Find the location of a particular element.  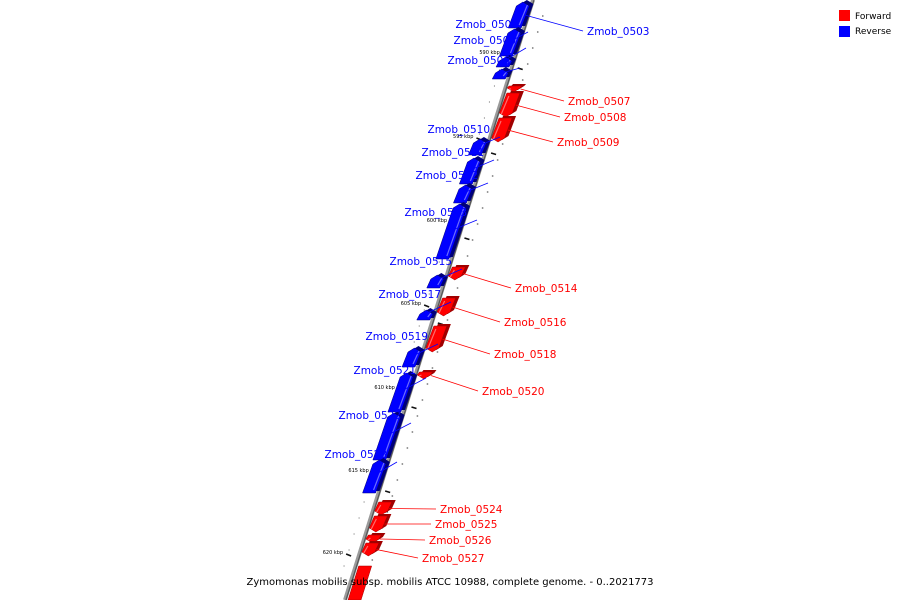

gene-label: Zmob_0527 is located at coordinates (453, 559).